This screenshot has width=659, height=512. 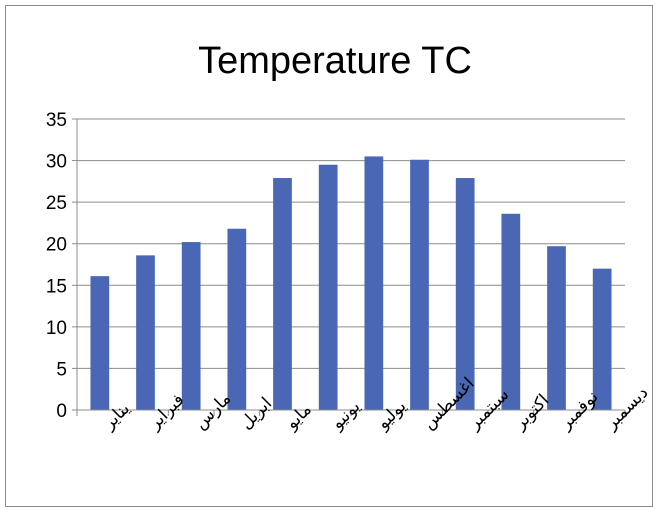 I want to click on y-tick-label: 25, so click(x=56, y=203).